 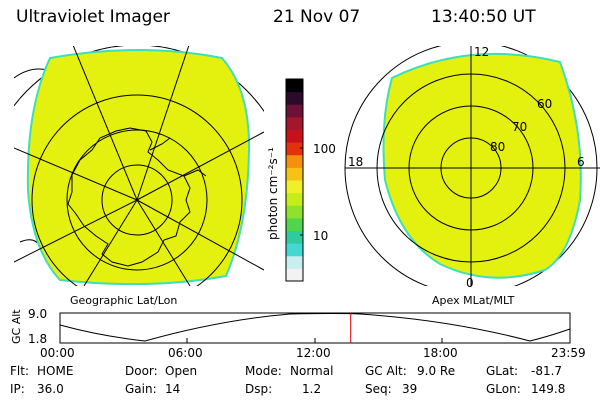 What do you see at coordinates (470, 283) in the screenshot?
I see `mlt-label-0: 0` at bounding box center [470, 283].